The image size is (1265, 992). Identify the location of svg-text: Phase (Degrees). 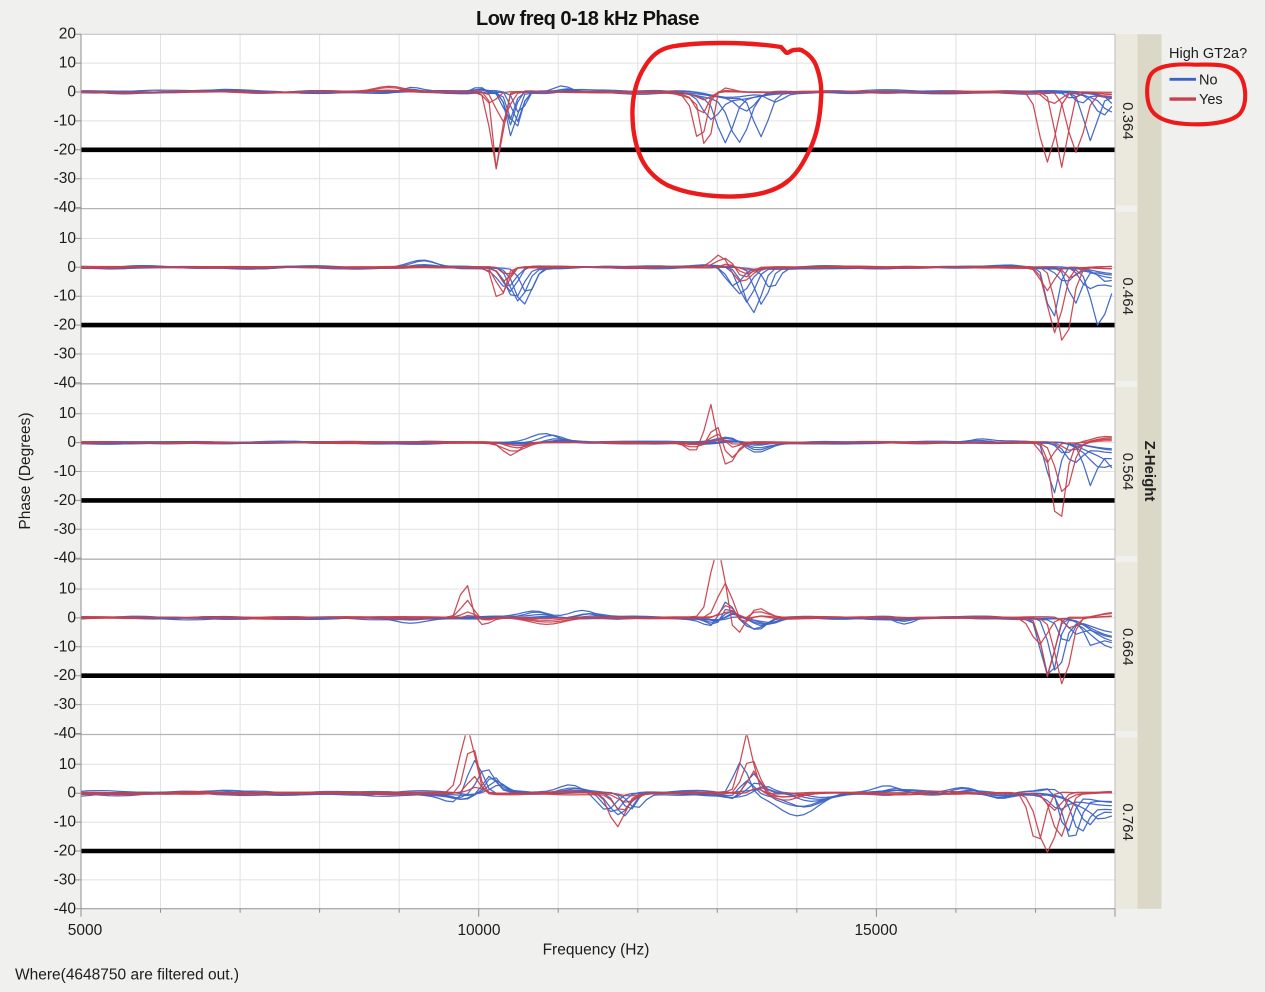
(25, 470).